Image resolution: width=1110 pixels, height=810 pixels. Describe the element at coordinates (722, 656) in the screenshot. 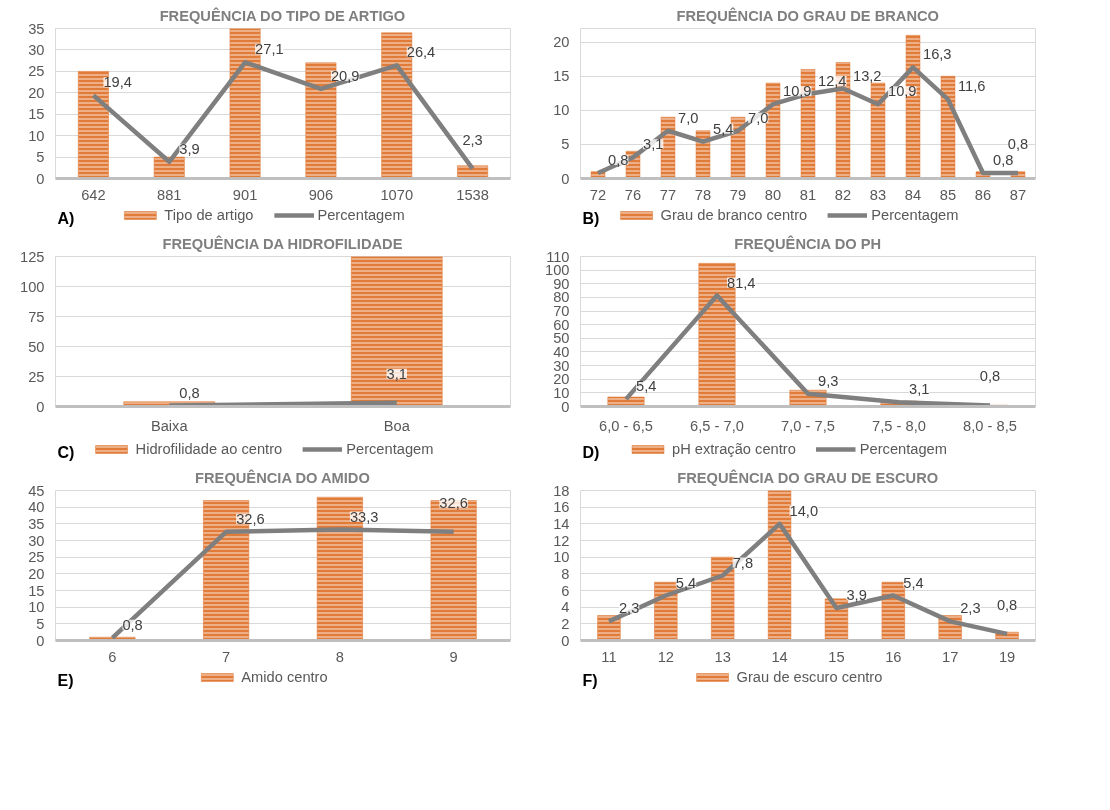

I see `x-tick-label: 13` at that location.